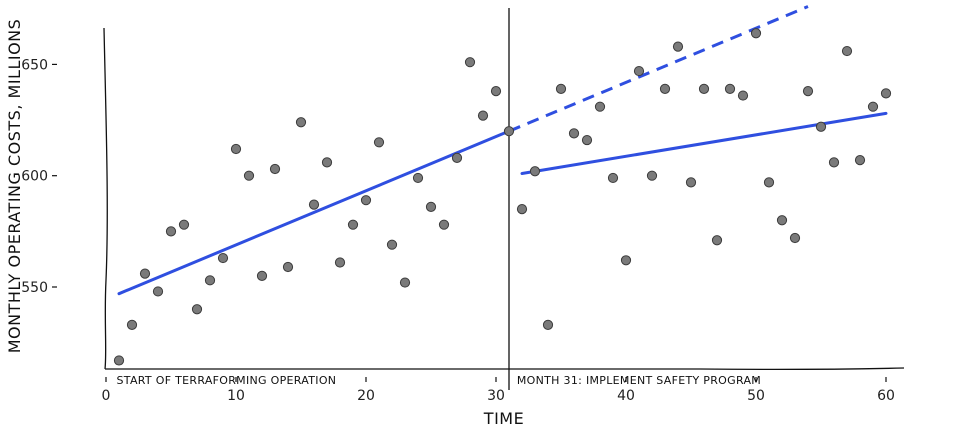 This screenshot has width=960, height=432. Describe the element at coordinates (496, 396) in the screenshot. I see `x-tick-label: 30` at that location.